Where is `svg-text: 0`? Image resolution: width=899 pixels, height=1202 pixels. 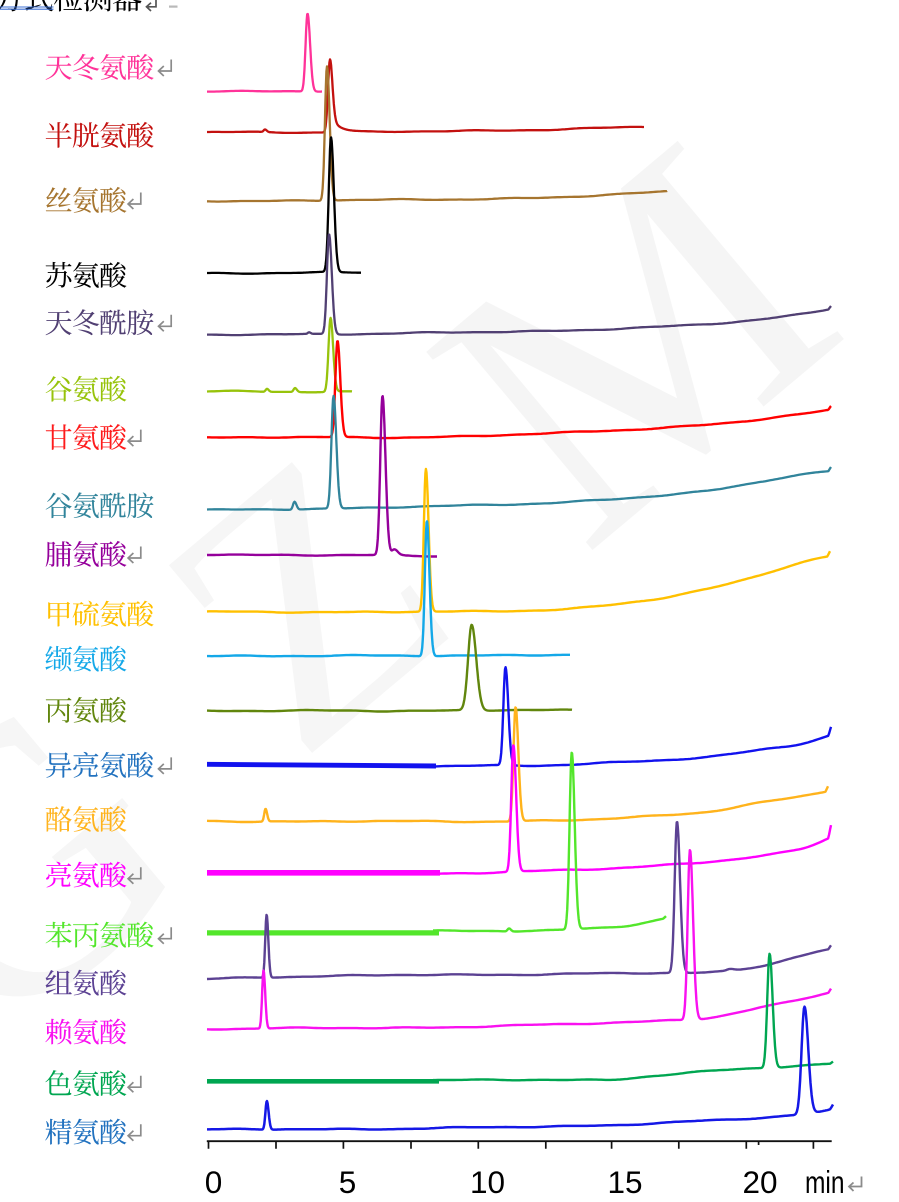
svg-text: 0 is located at coordinates (214, 1182).